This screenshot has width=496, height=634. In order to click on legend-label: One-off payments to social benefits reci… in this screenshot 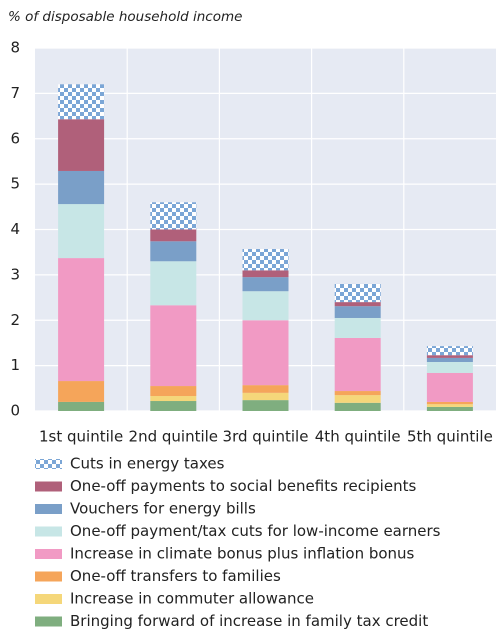, I will do `click(243, 486)`.